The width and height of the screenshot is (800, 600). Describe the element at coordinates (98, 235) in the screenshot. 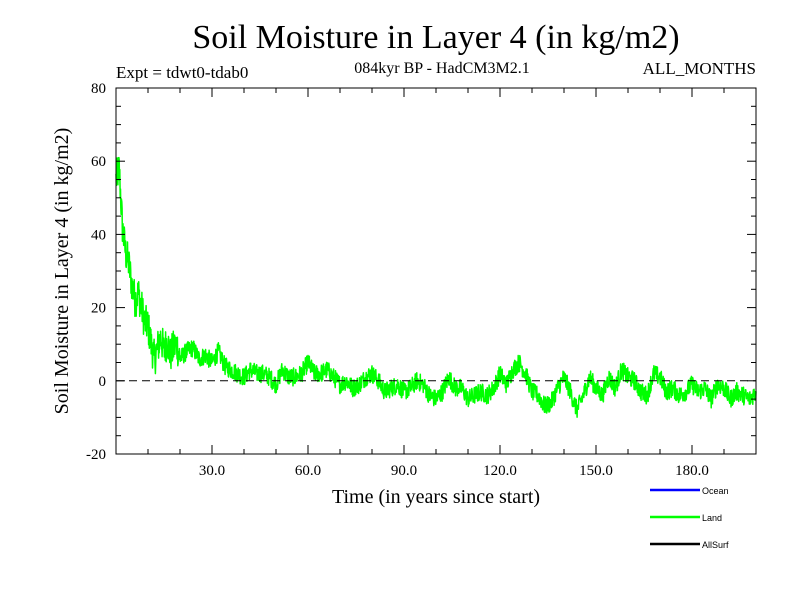

I see `y-tick-label: 40` at that location.